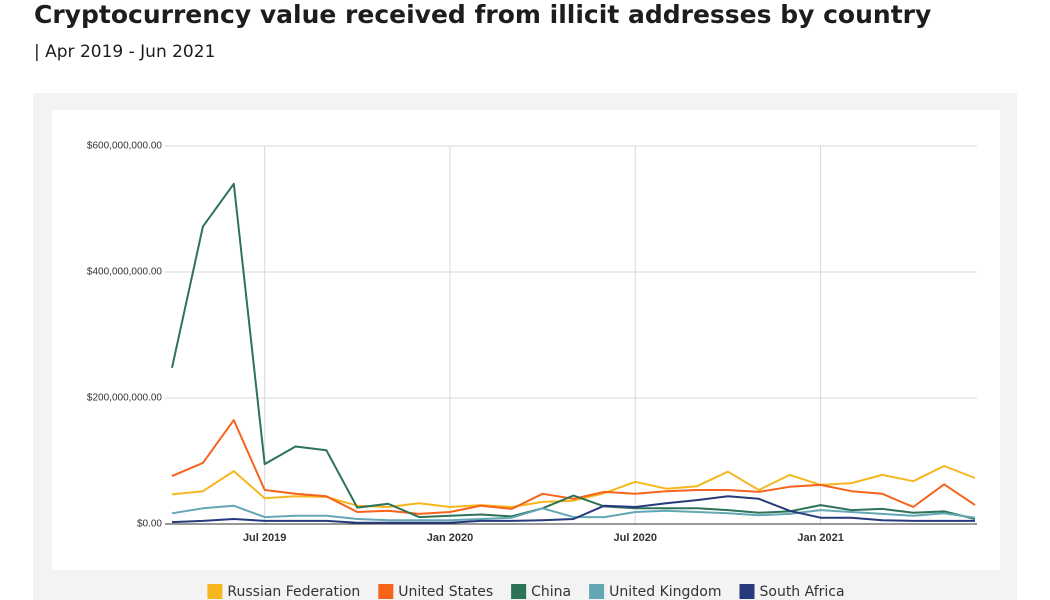  Describe the element at coordinates (293, 592) in the screenshot. I see `legend-label: Russian Federation` at that location.